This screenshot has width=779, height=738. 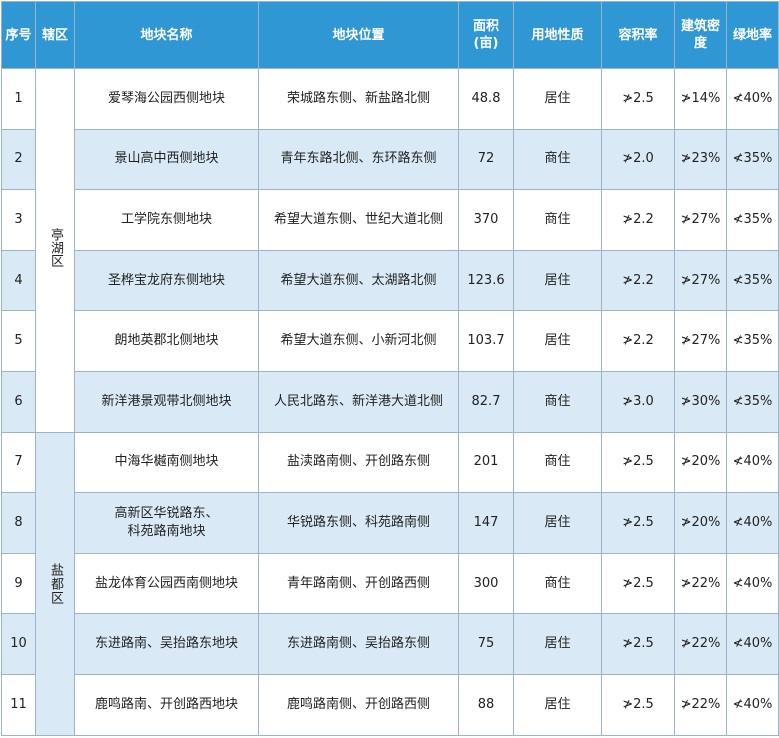 I want to click on row-seq: 2, so click(x=18, y=159).